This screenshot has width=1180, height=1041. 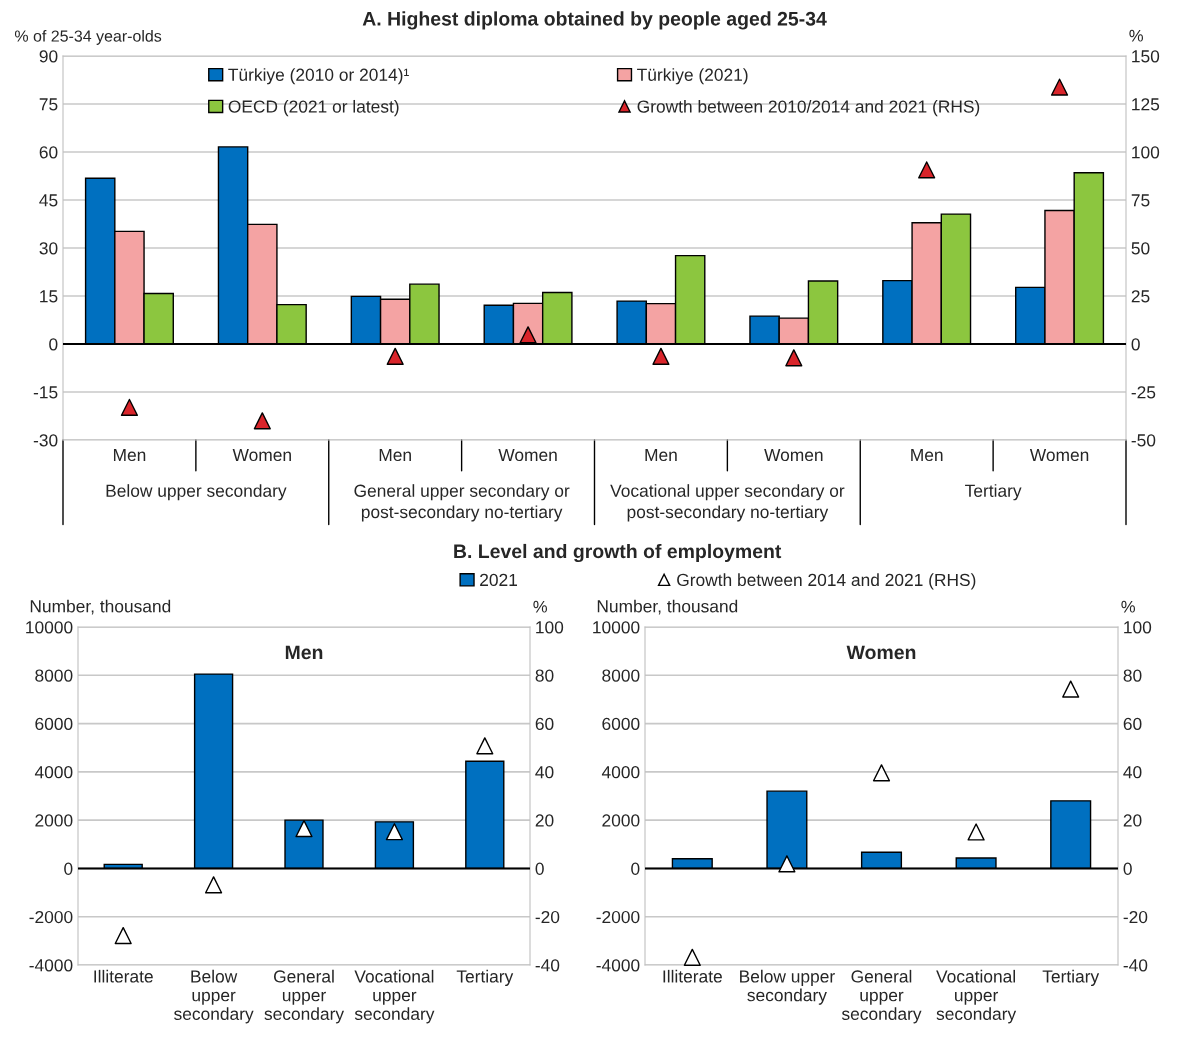 What do you see at coordinates (45, 440) in the screenshot?
I see `y-tick-label: -30` at bounding box center [45, 440].